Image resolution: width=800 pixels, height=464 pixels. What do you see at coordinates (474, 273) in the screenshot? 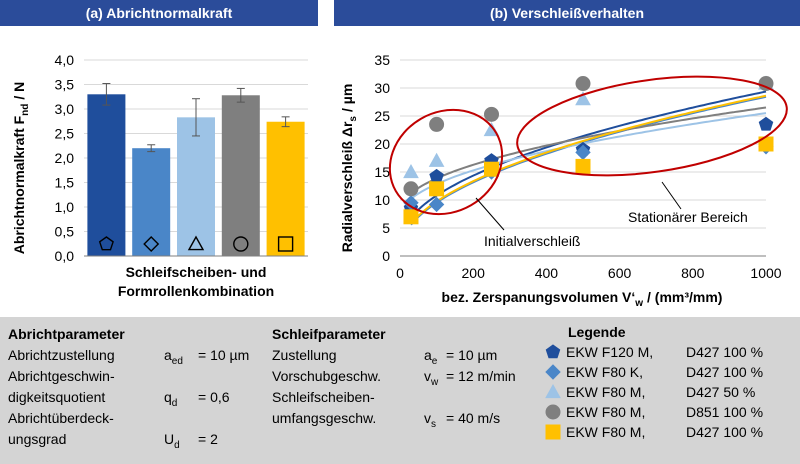
I see `x-tick-label: 200` at bounding box center [474, 273].